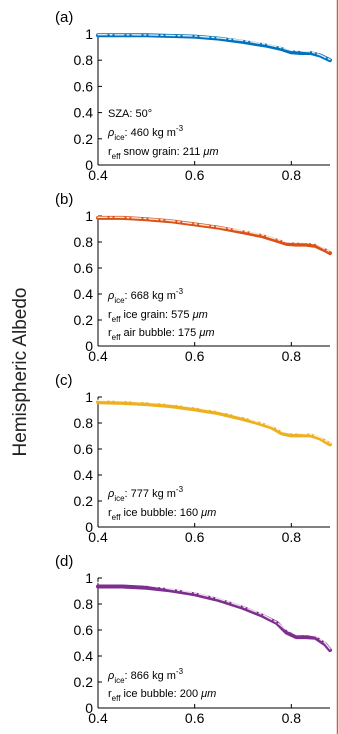  Describe the element at coordinates (145, 676) in the screenshot. I see `annotation-text: ρice: 866 kg m-3` at that location.